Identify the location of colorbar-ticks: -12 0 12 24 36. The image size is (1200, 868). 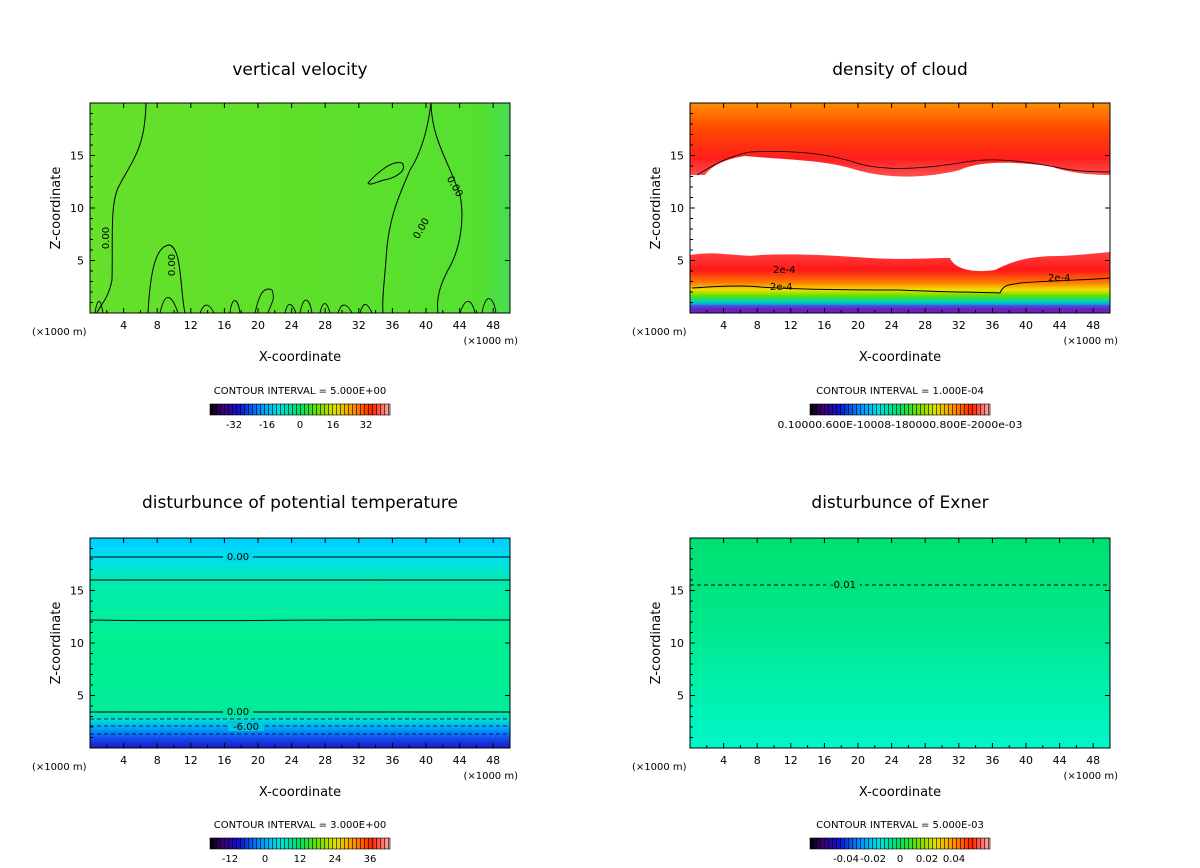
(299, 859).